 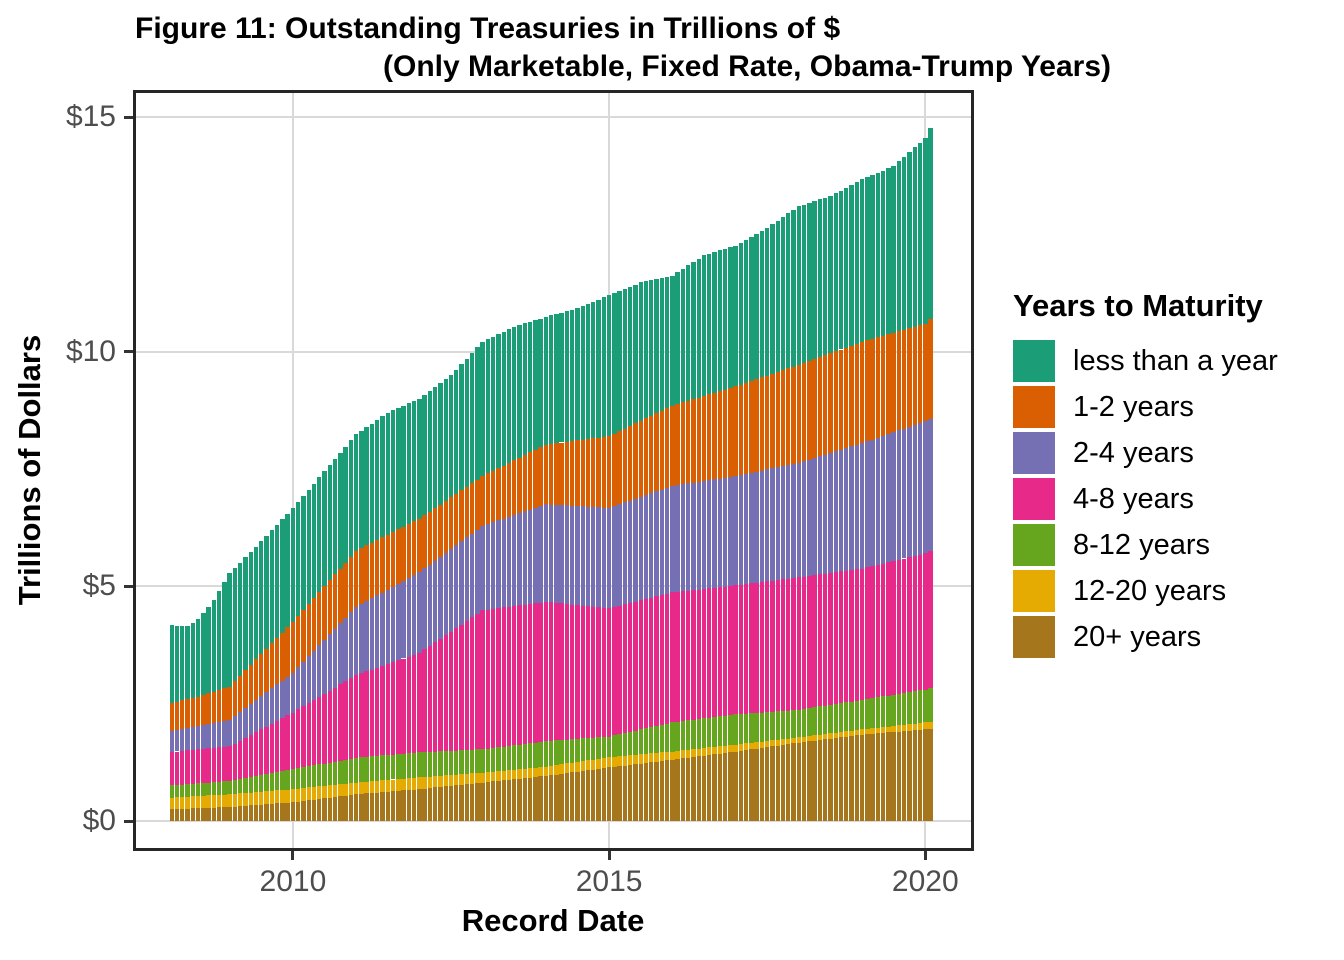 What do you see at coordinates (553, 586) in the screenshot?
I see `h-gridline` at bounding box center [553, 586].